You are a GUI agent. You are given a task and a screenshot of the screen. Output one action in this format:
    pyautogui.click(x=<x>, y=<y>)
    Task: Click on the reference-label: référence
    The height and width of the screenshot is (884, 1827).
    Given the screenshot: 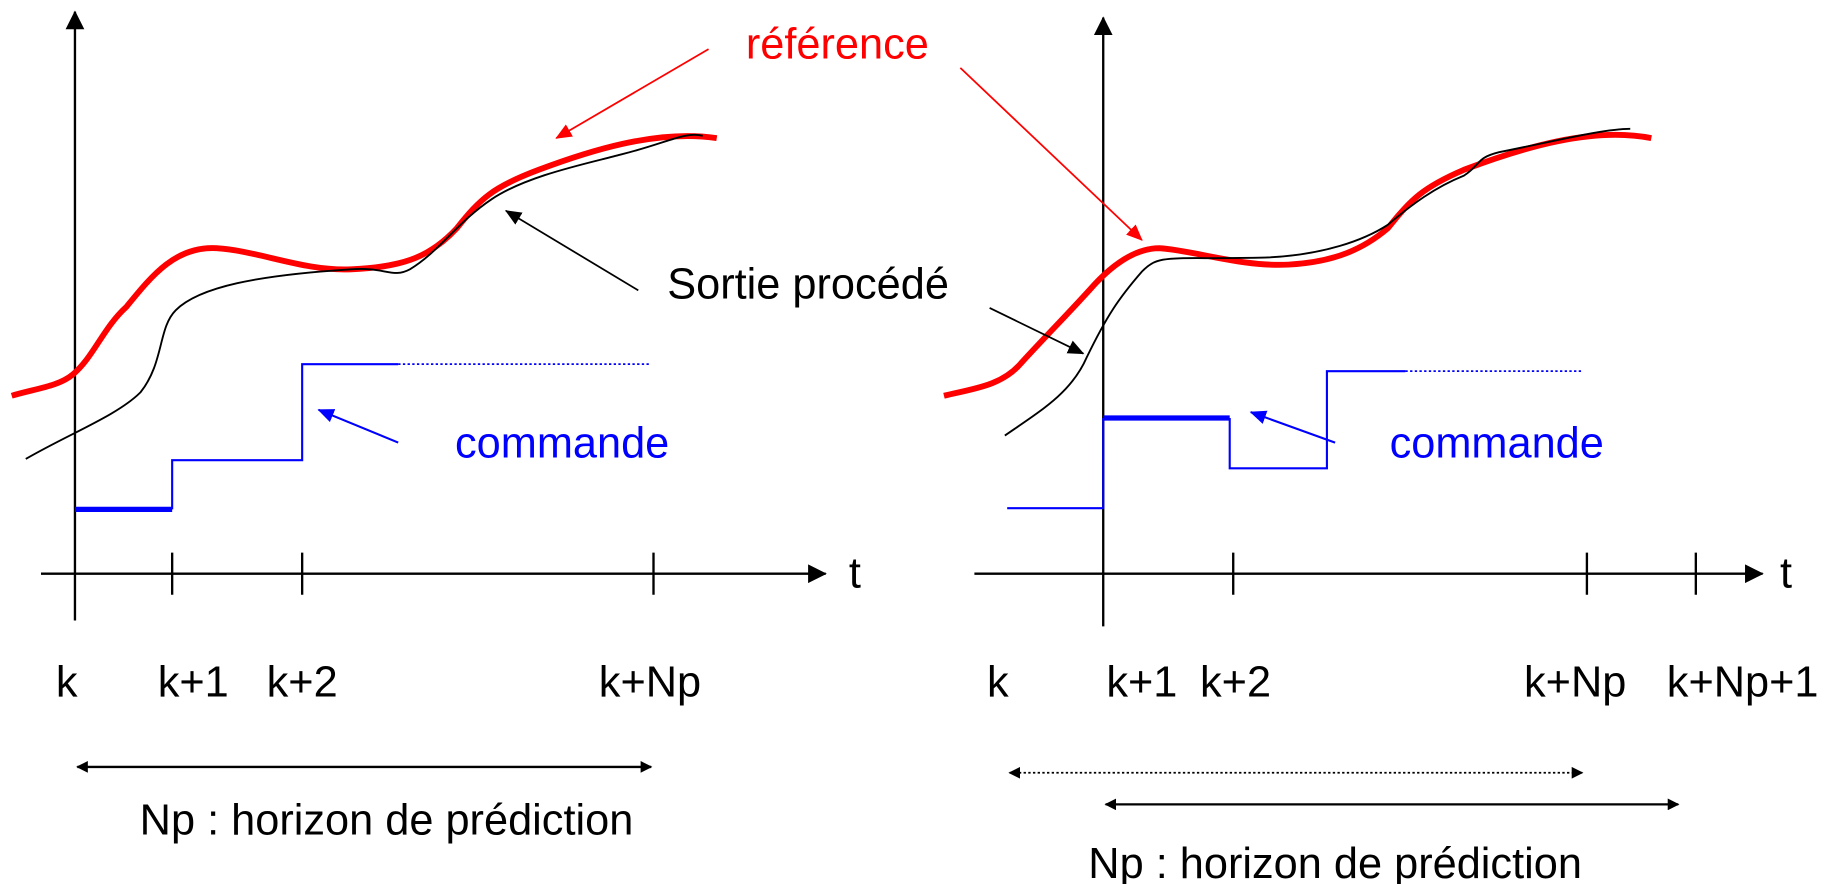 What is the action you would take?
    pyautogui.click(x=837, y=44)
    